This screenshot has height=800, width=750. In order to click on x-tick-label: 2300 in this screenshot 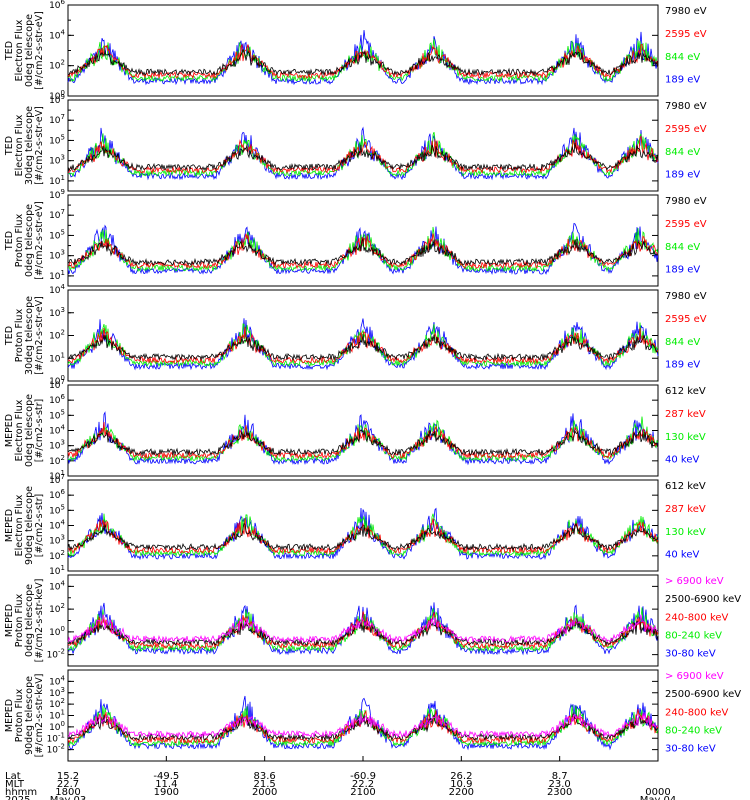, I will do `click(559, 792)`.